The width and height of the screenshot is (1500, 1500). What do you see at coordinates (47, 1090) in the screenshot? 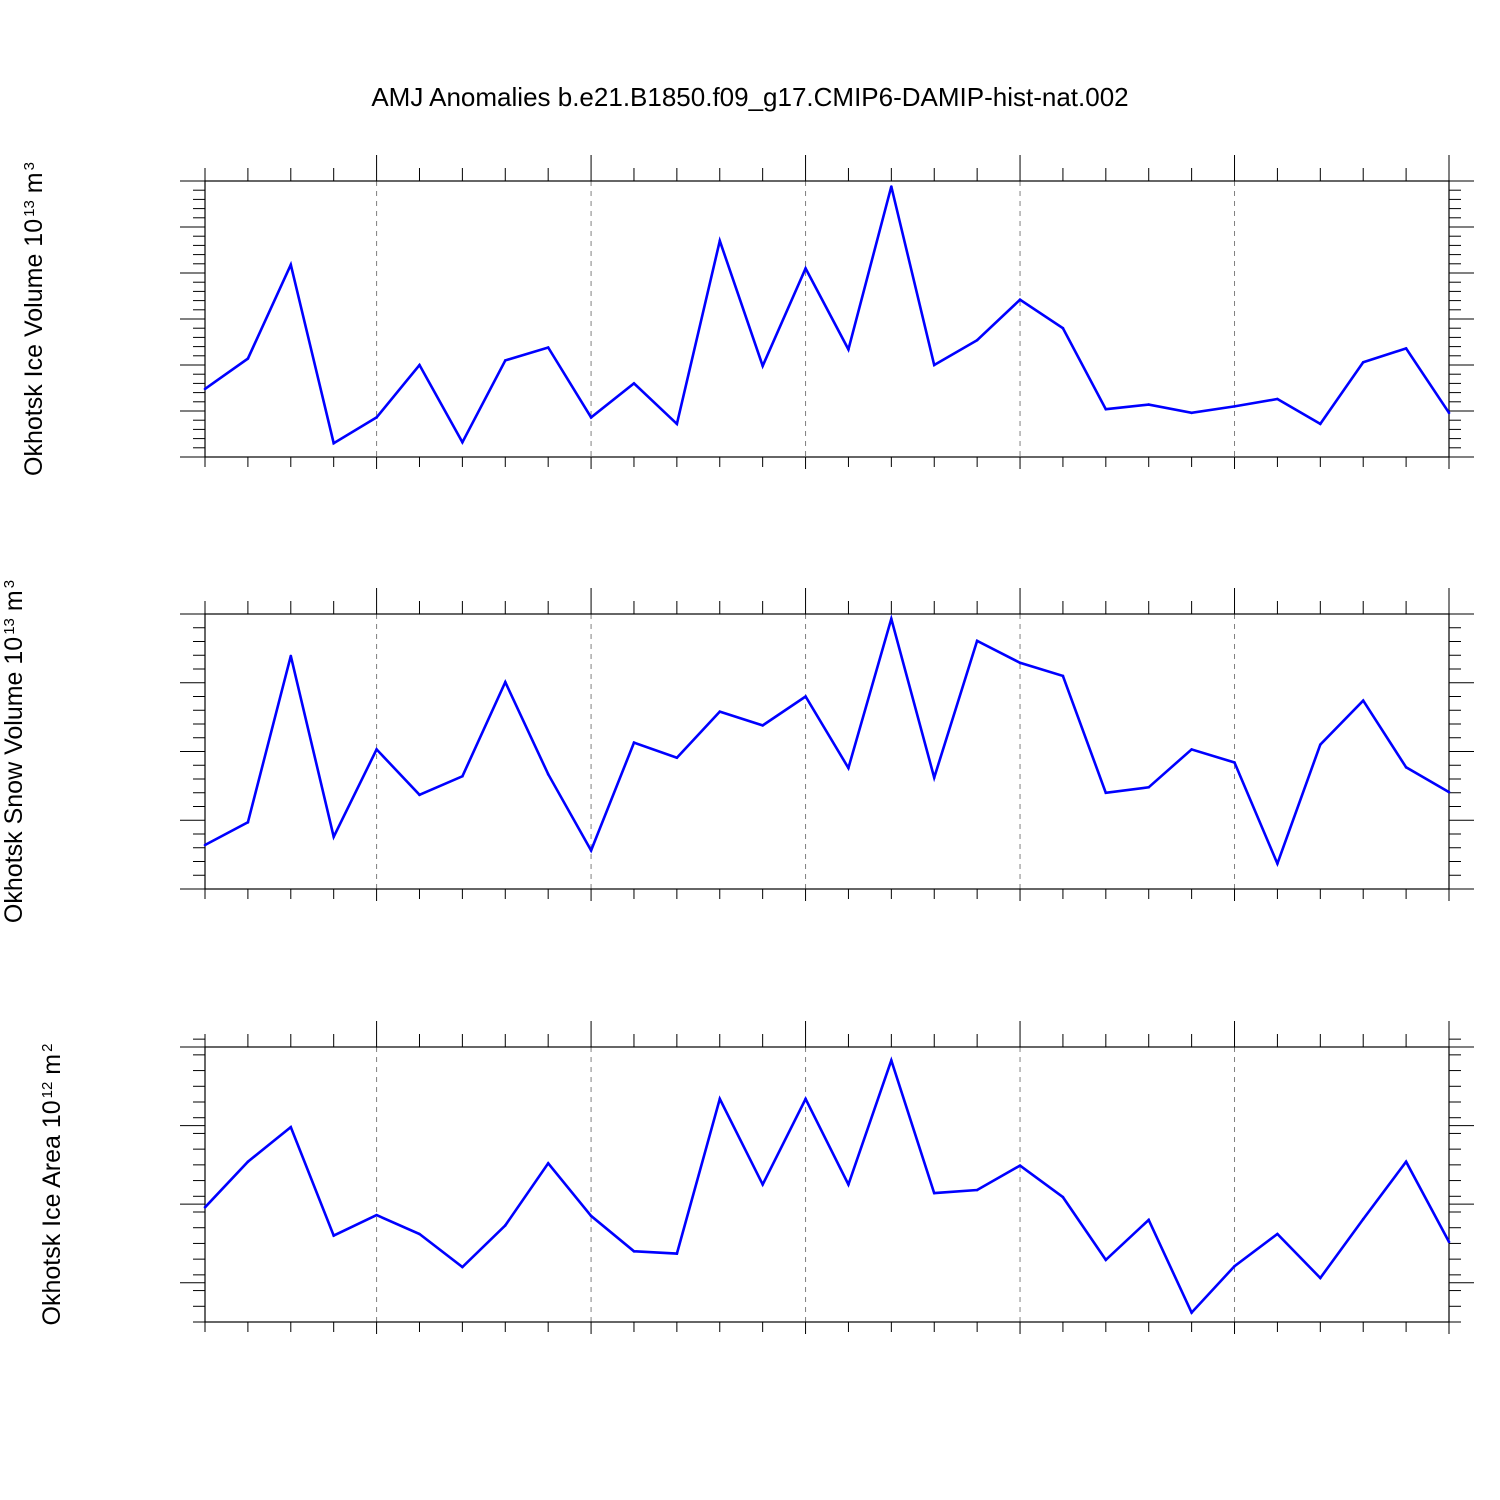
I see `y-axis-label-exponent: 12` at bounding box center [47, 1090].